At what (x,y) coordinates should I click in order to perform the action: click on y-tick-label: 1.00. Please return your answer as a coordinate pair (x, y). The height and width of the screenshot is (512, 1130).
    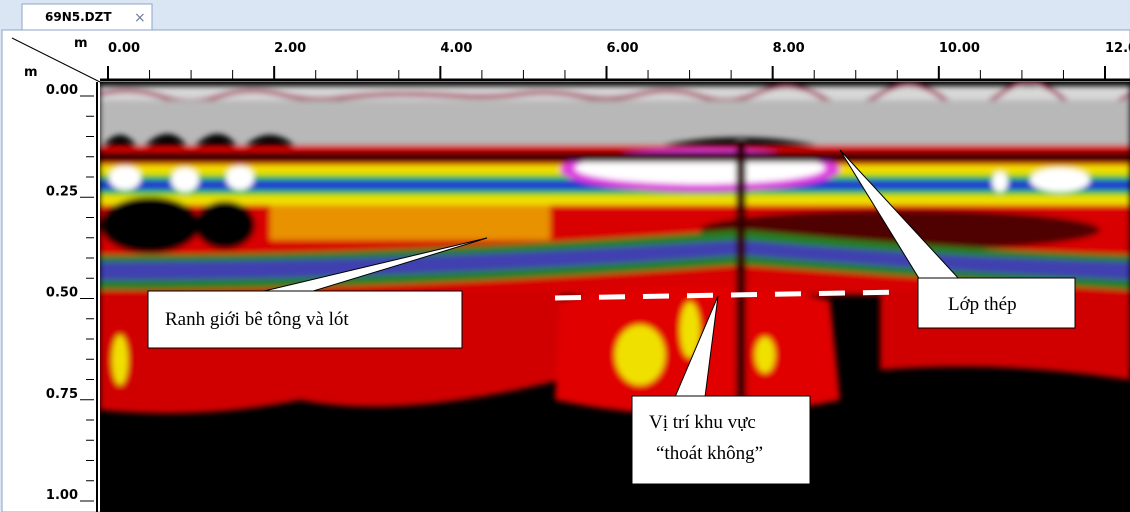
    Looking at the image, I should click on (62, 495).